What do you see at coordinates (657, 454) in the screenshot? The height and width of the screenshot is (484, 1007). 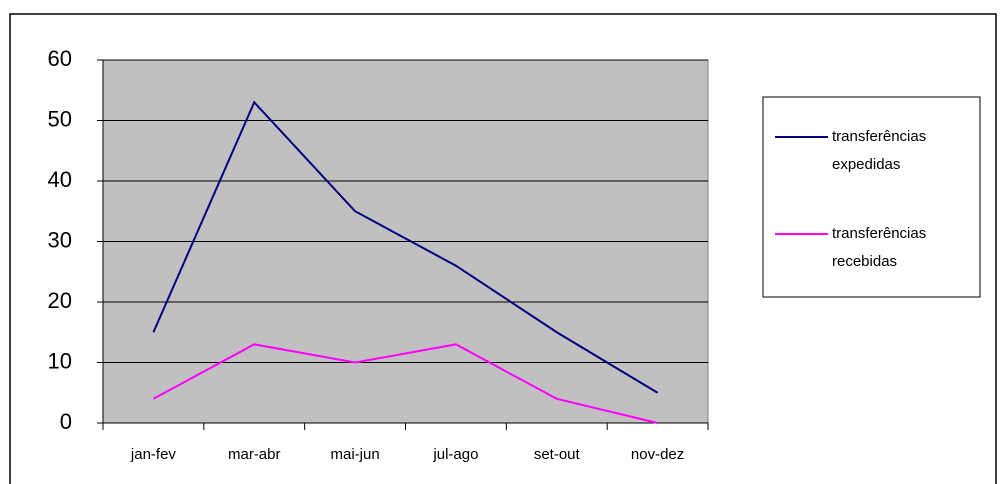 I see `x-tick-label: nov-dez` at bounding box center [657, 454].